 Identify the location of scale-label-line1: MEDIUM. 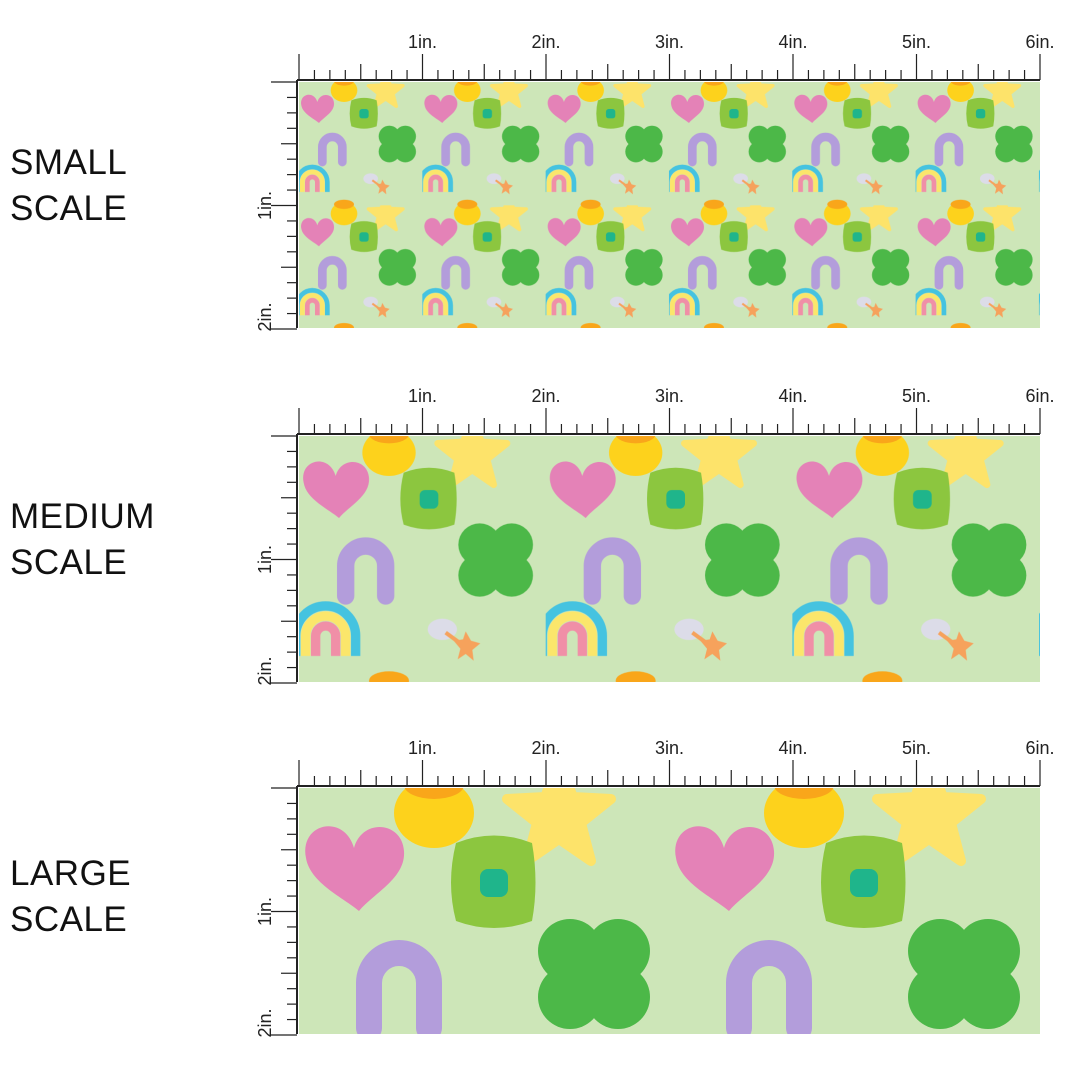
(82, 516).